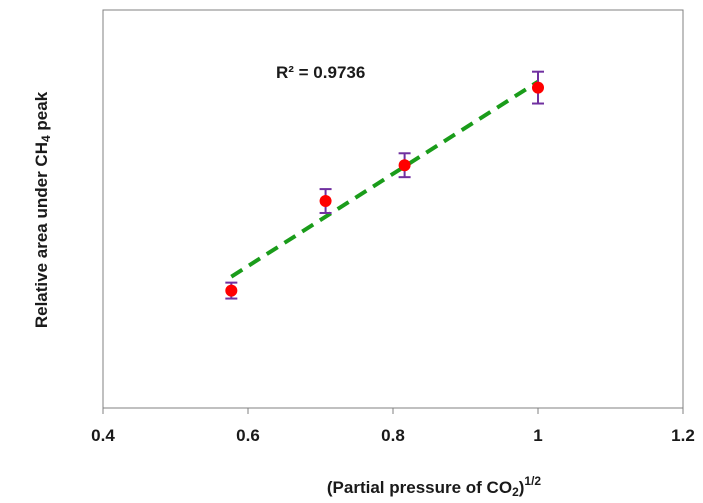 The height and width of the screenshot is (503, 703). I want to click on x-tick-label: 0.4, so click(103, 435).